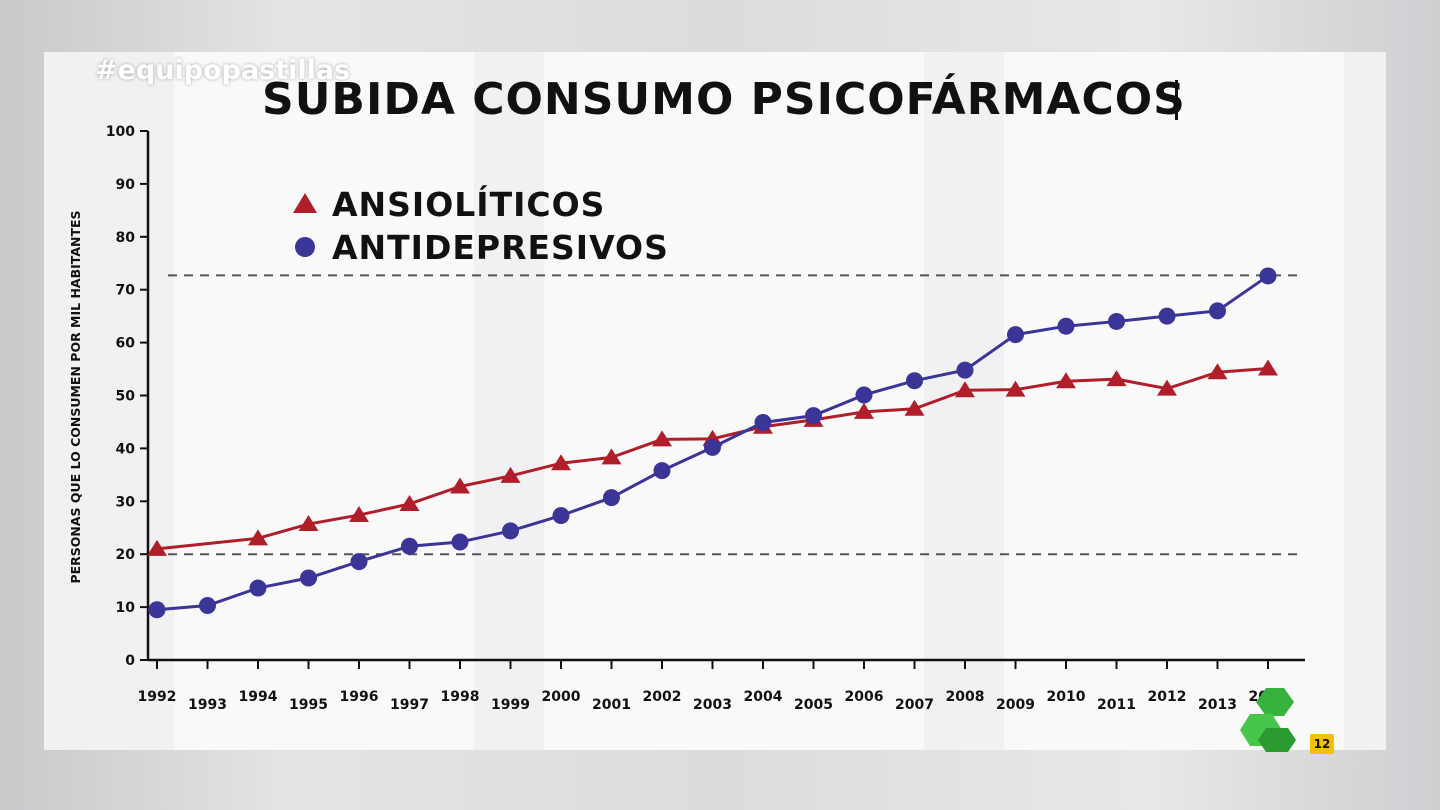 The width and height of the screenshot is (1440, 810). I want to click on y-tick-label: 70, so click(126, 291).